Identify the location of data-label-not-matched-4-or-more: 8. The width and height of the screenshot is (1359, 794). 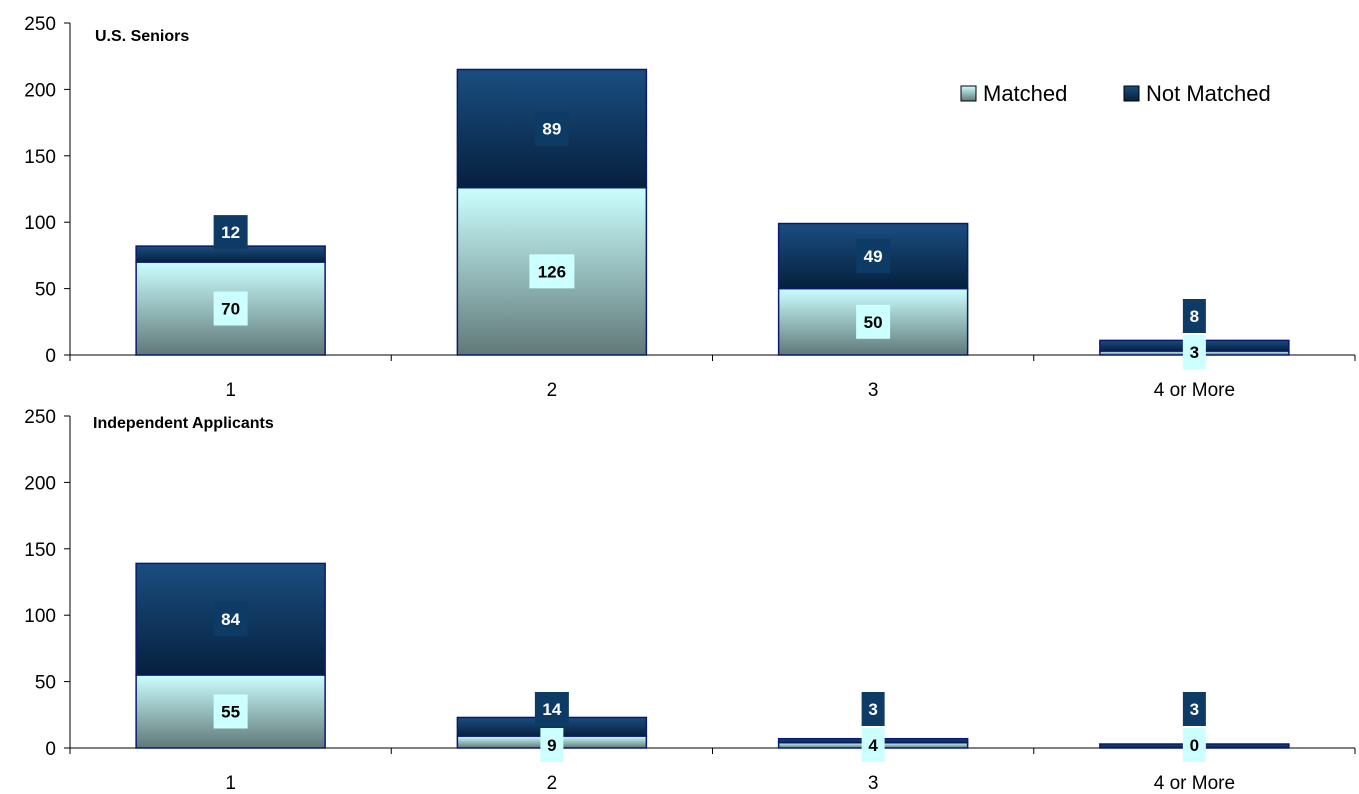
(1194, 316).